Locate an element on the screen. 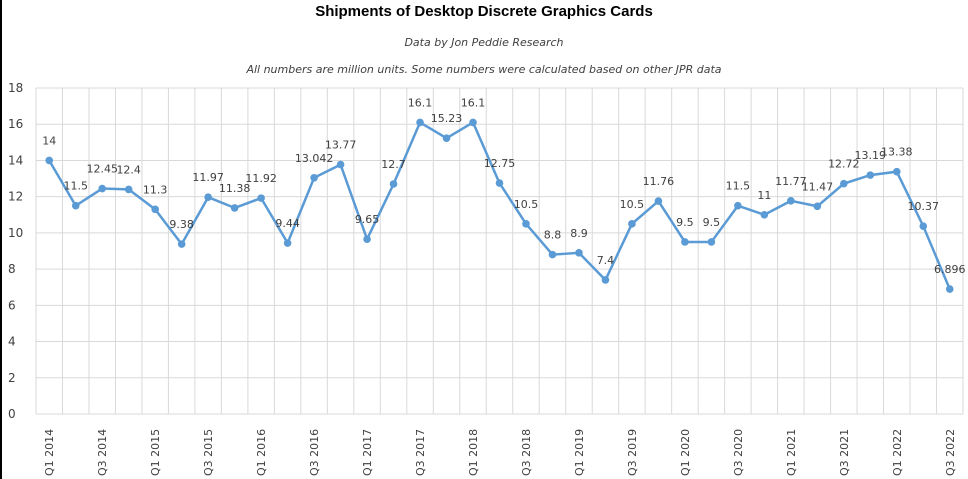 The image size is (968, 479). left-border is located at coordinates (1, 239).